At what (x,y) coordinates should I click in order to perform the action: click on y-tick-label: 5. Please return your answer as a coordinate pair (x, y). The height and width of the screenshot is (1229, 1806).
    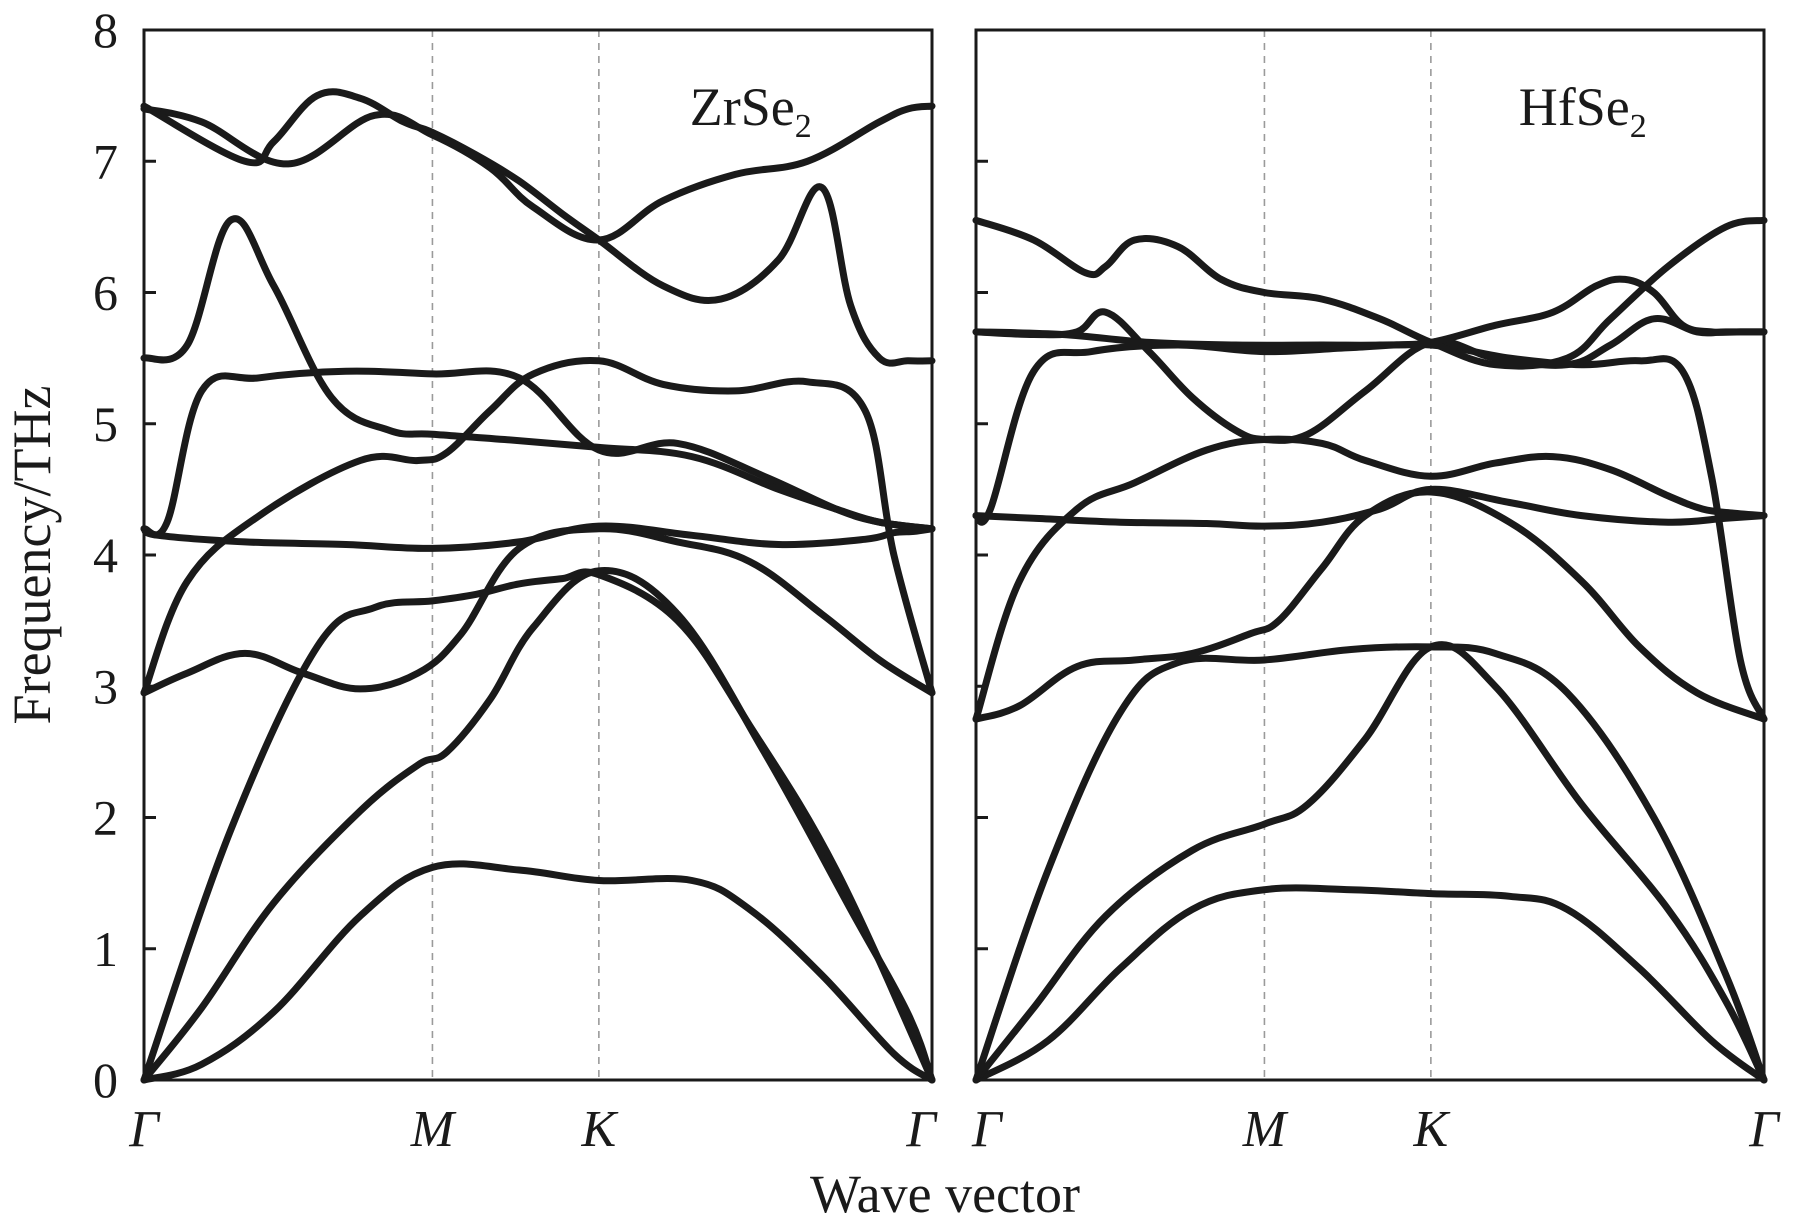
    Looking at the image, I should click on (105, 424).